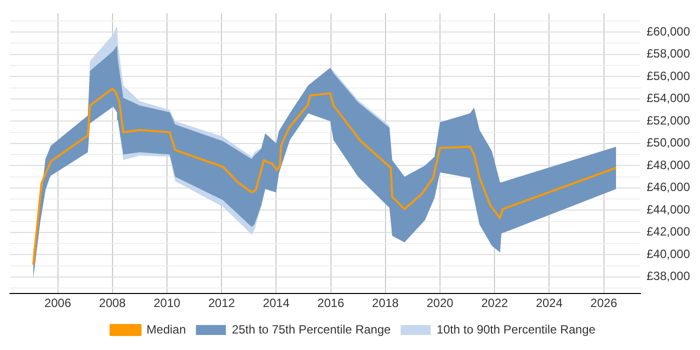  What do you see at coordinates (668, 120) in the screenshot?
I see `y-tick-label: £52,000` at bounding box center [668, 120].